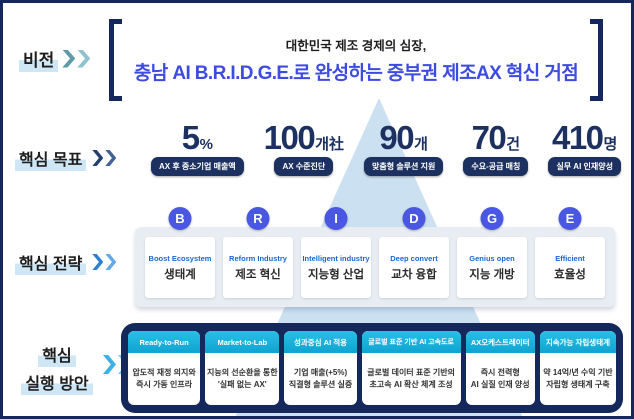 This screenshot has width=634, height=419. What do you see at coordinates (492, 218) in the screenshot?
I see `letter-badge: G` at bounding box center [492, 218].